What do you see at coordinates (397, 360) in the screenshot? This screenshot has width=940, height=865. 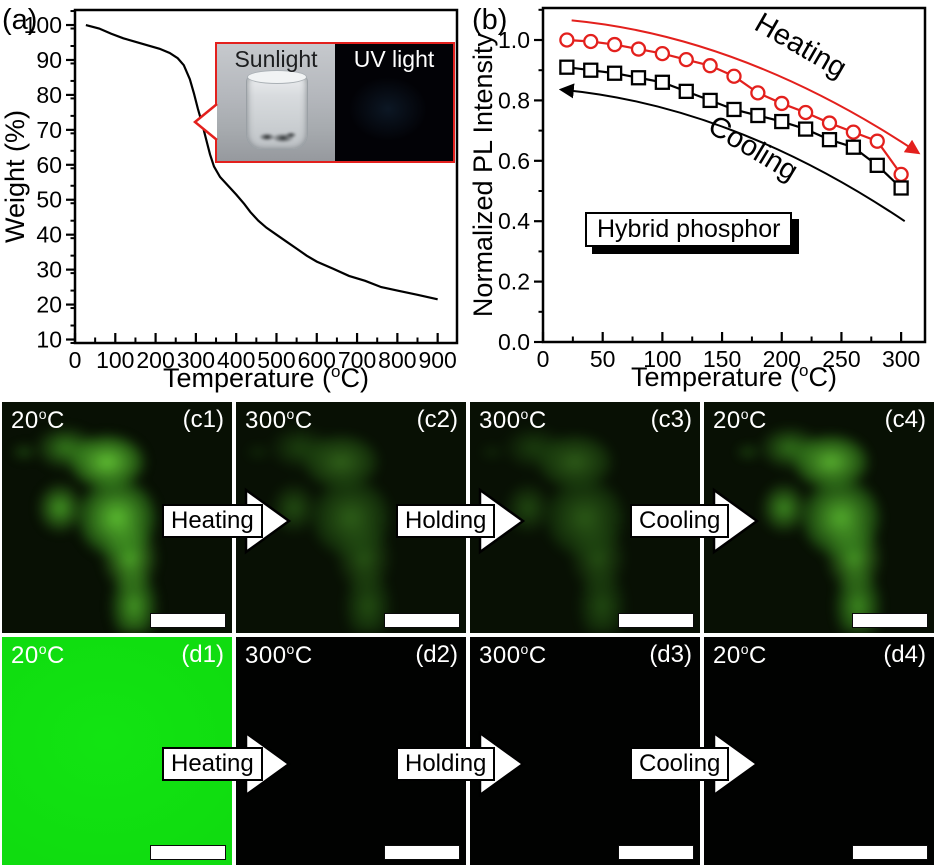 I see `svg-text: 800` at bounding box center [397, 360].